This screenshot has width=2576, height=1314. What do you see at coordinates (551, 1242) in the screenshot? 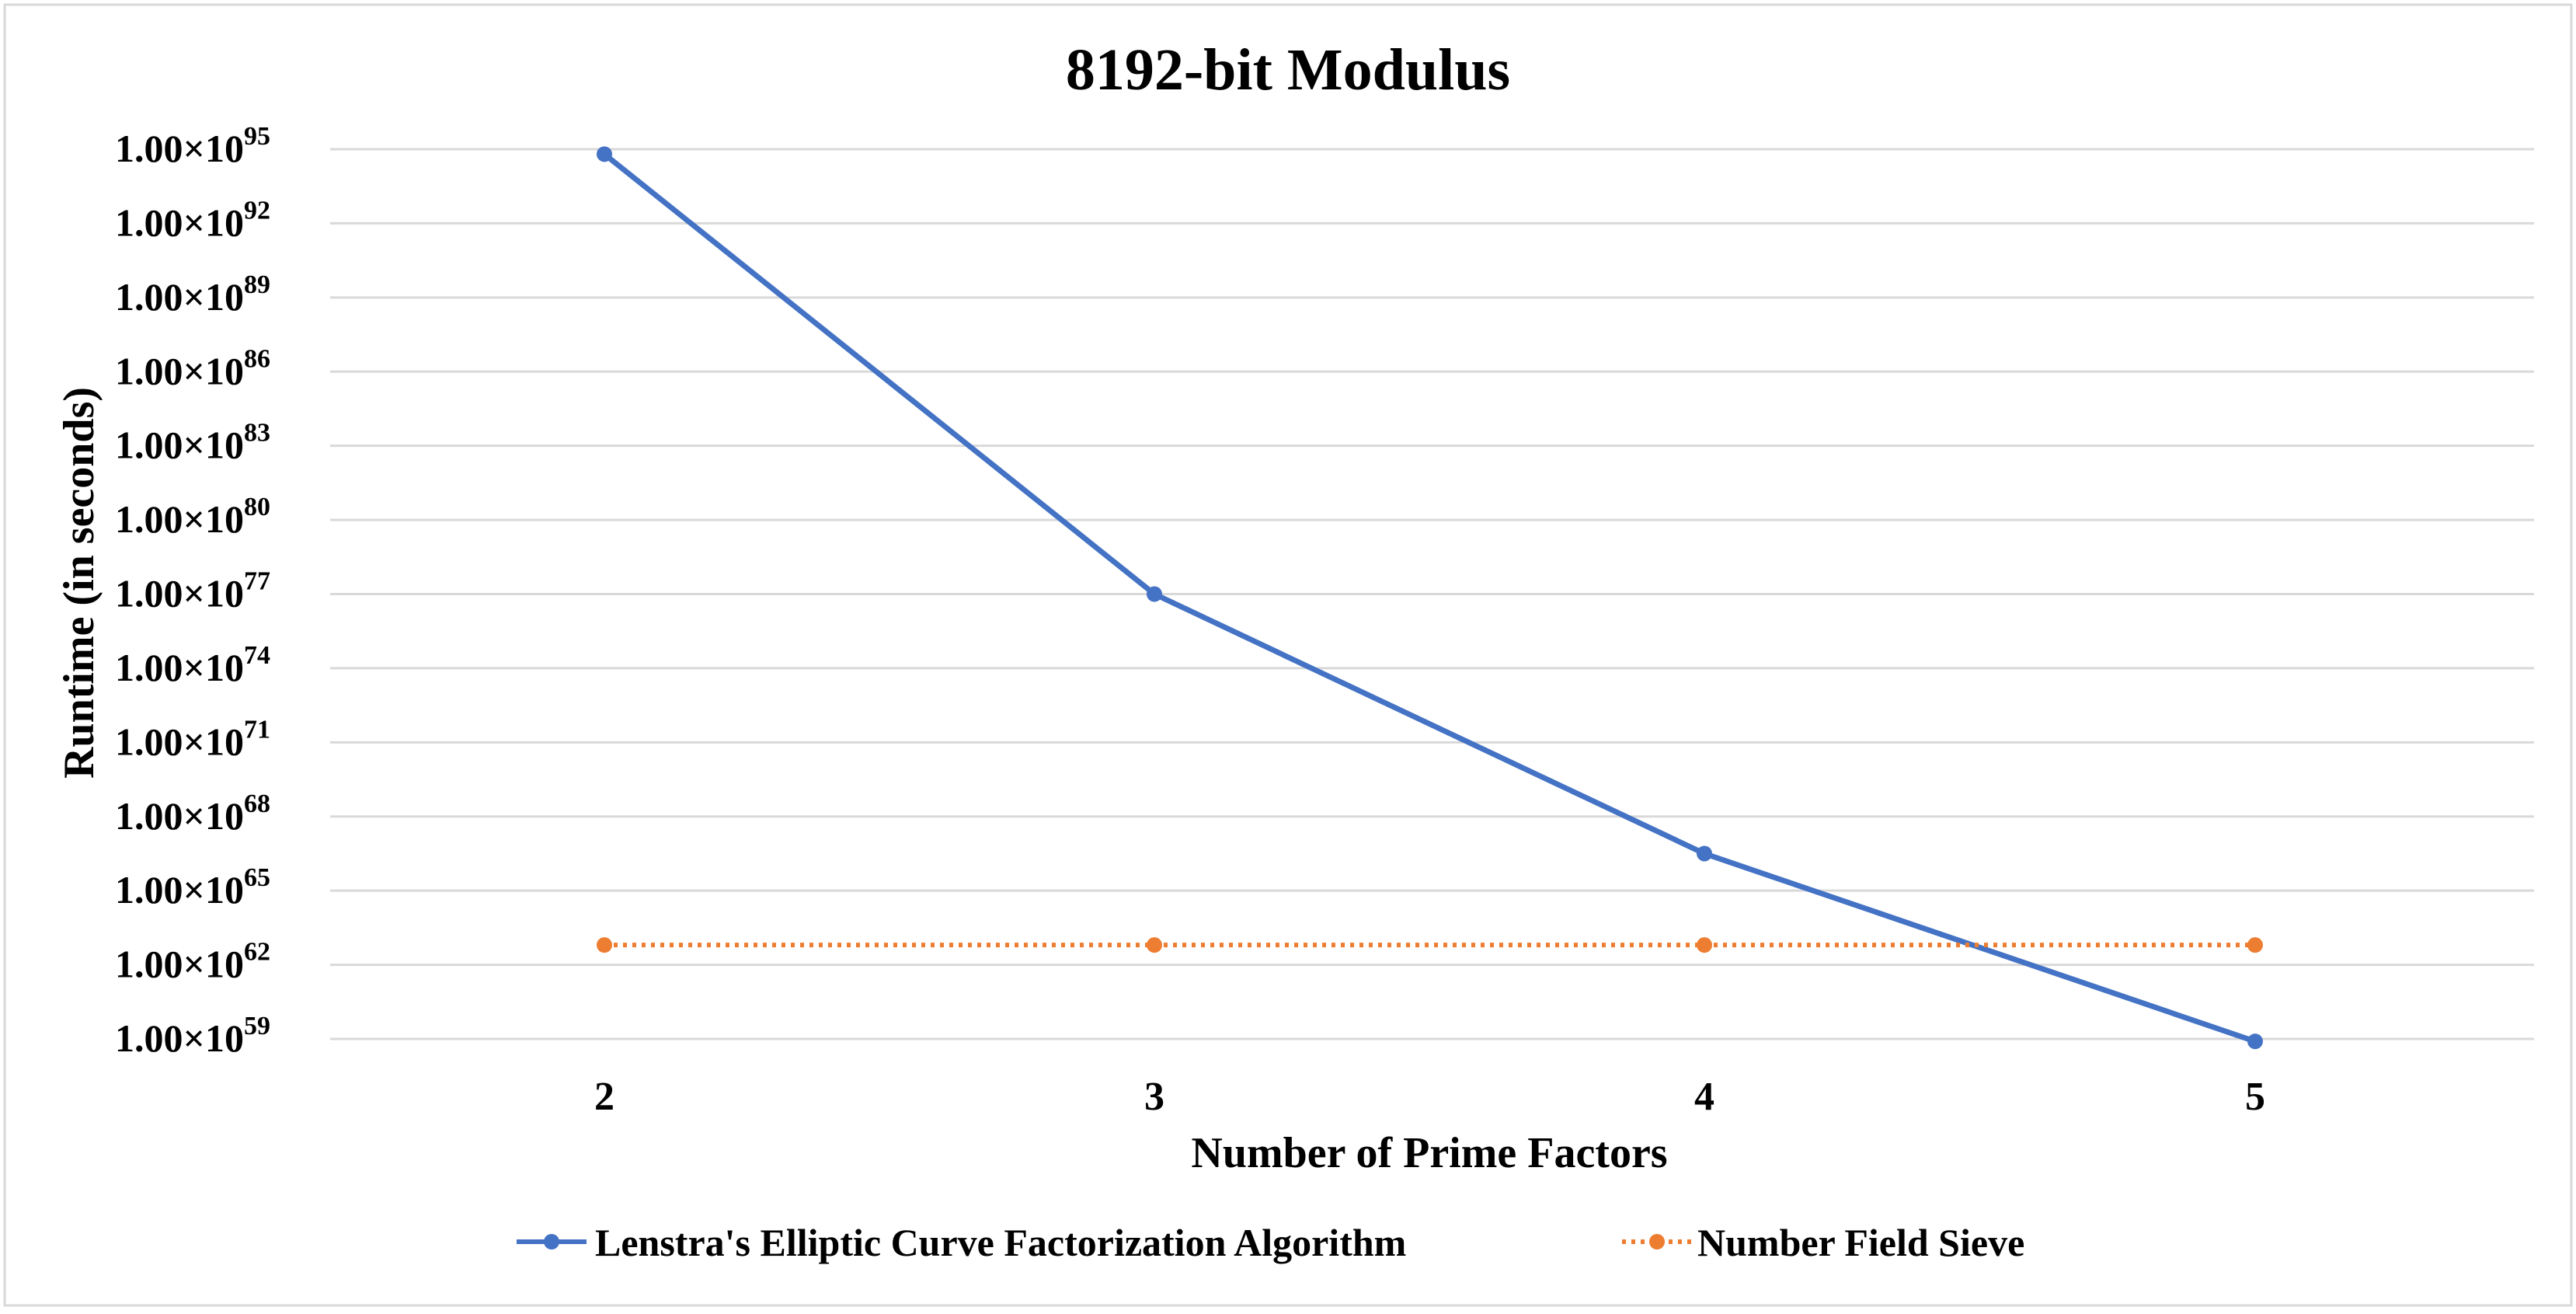
I see `legend-lenstra-marker` at bounding box center [551, 1242].